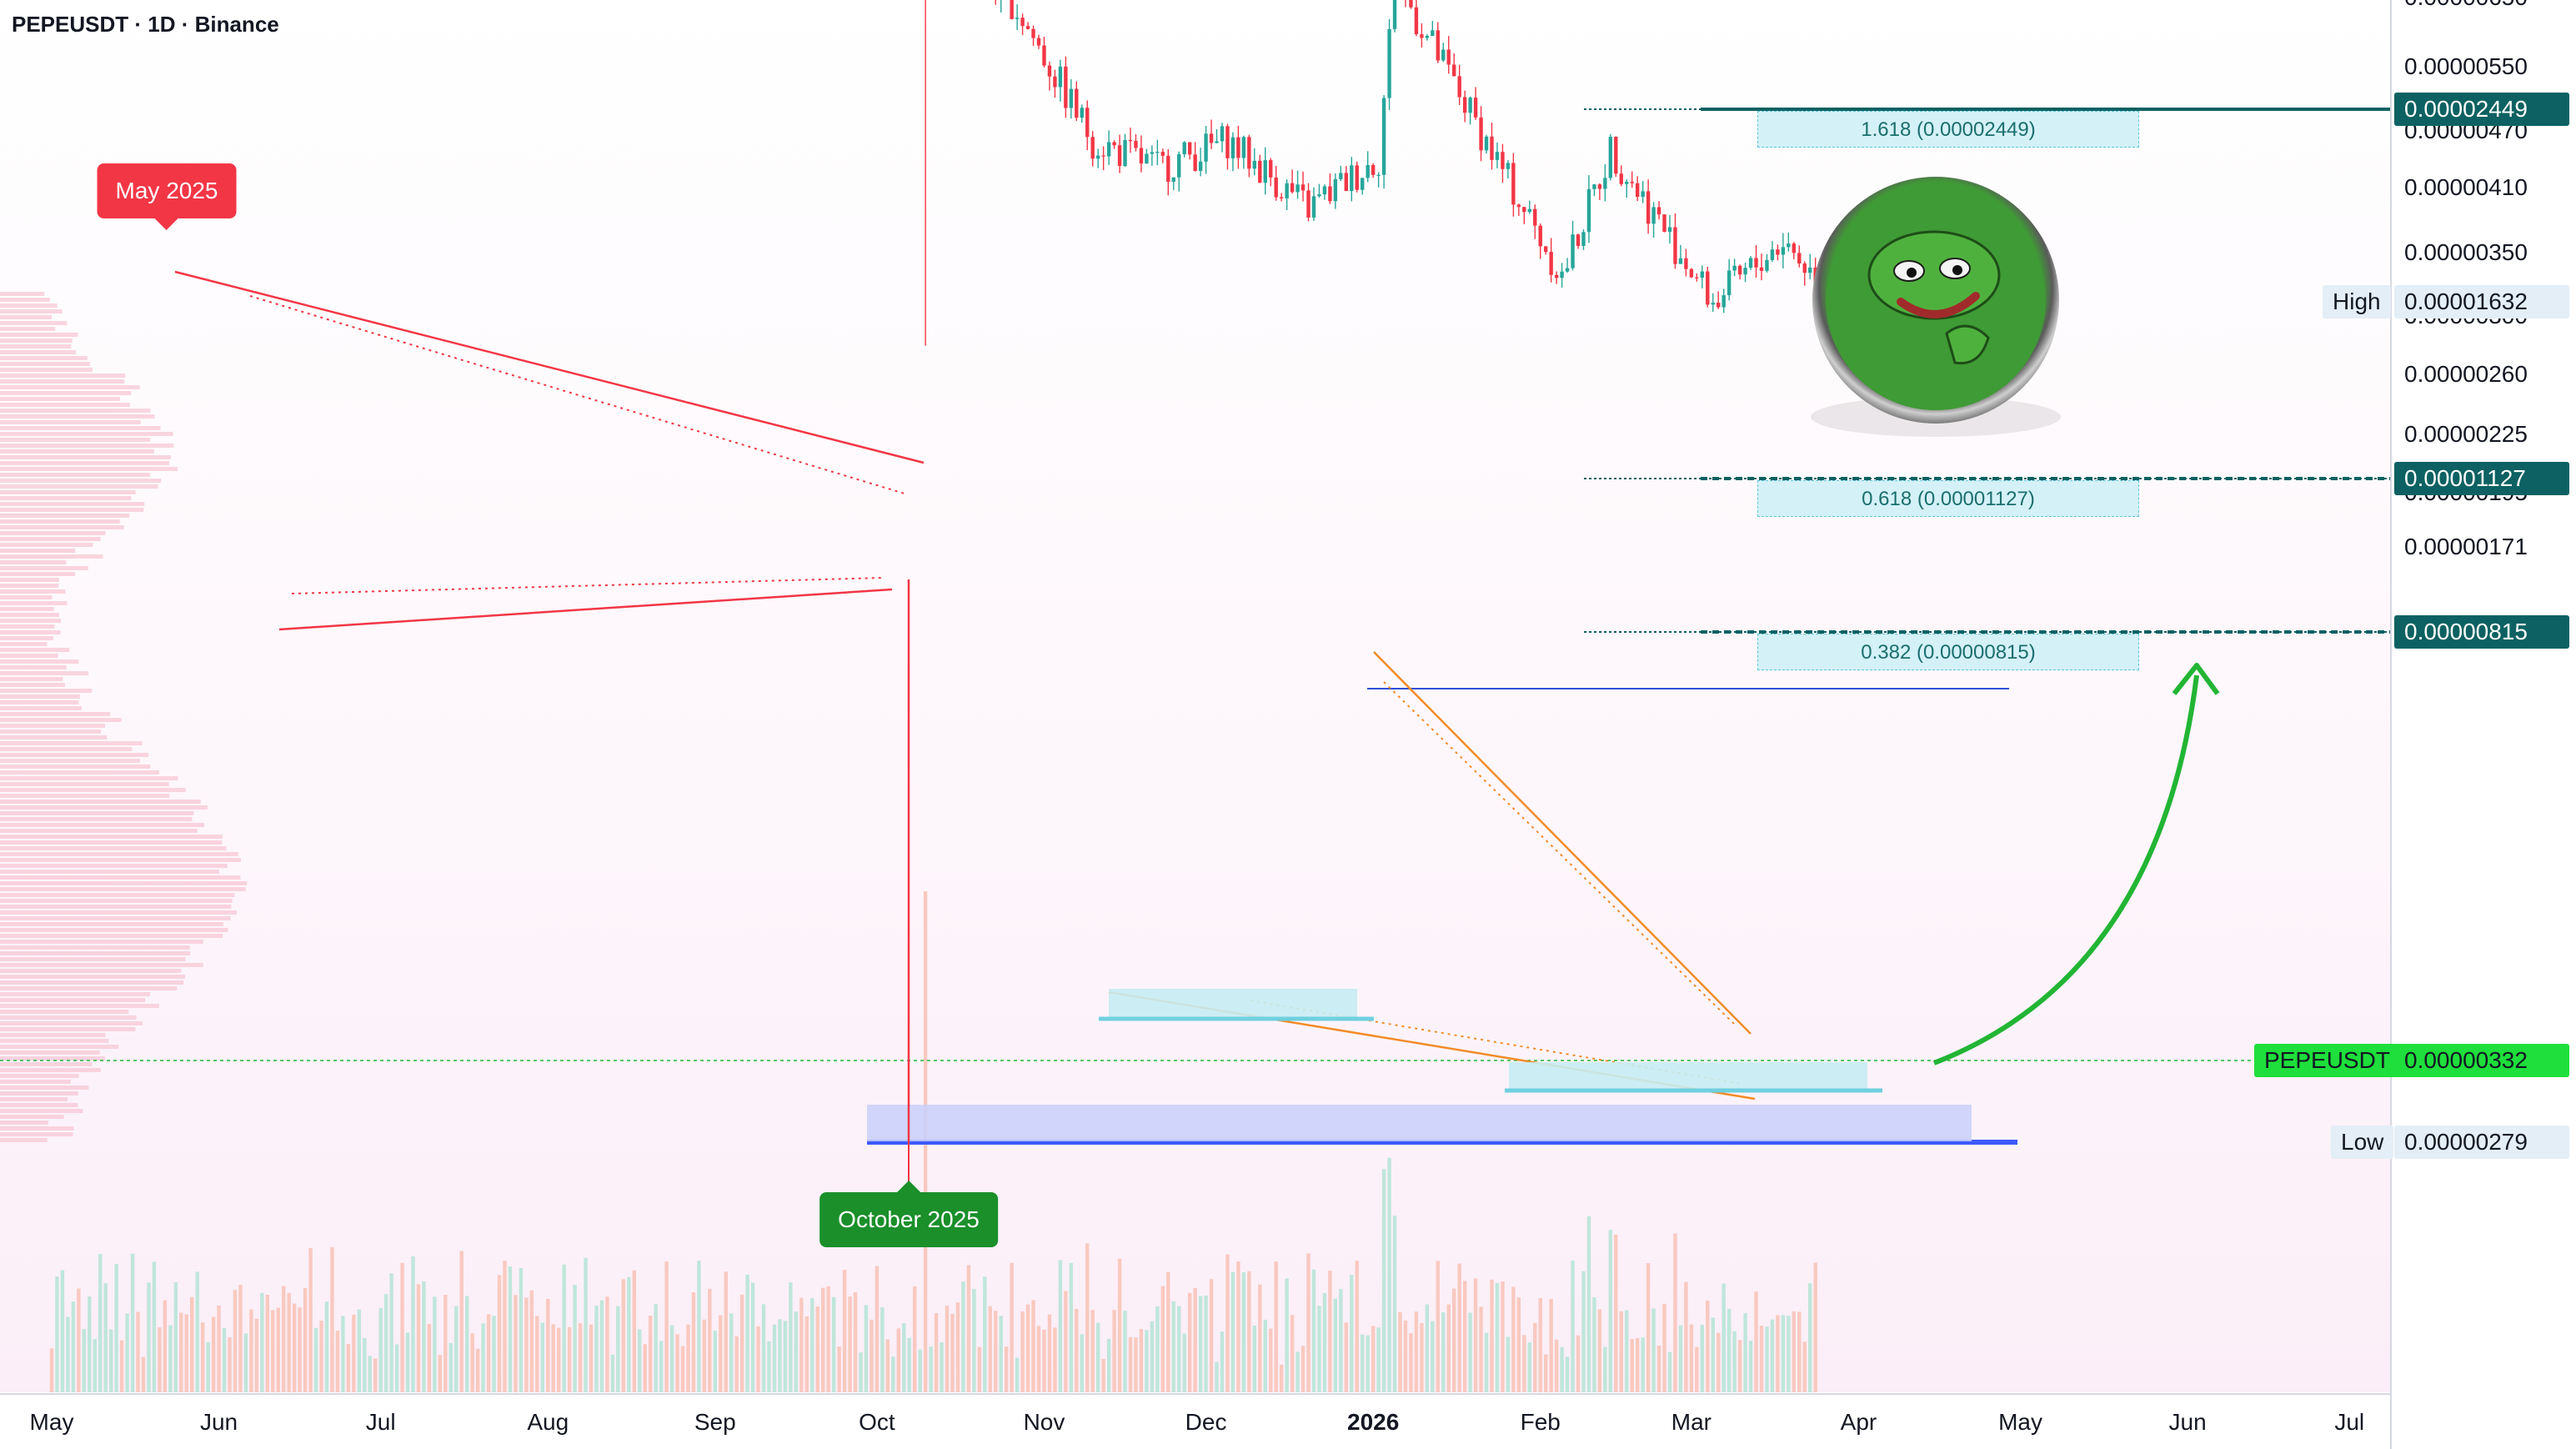  Describe the element at coordinates (1562, 843) in the screenshot. I see `wedge-upper-line` at that location.